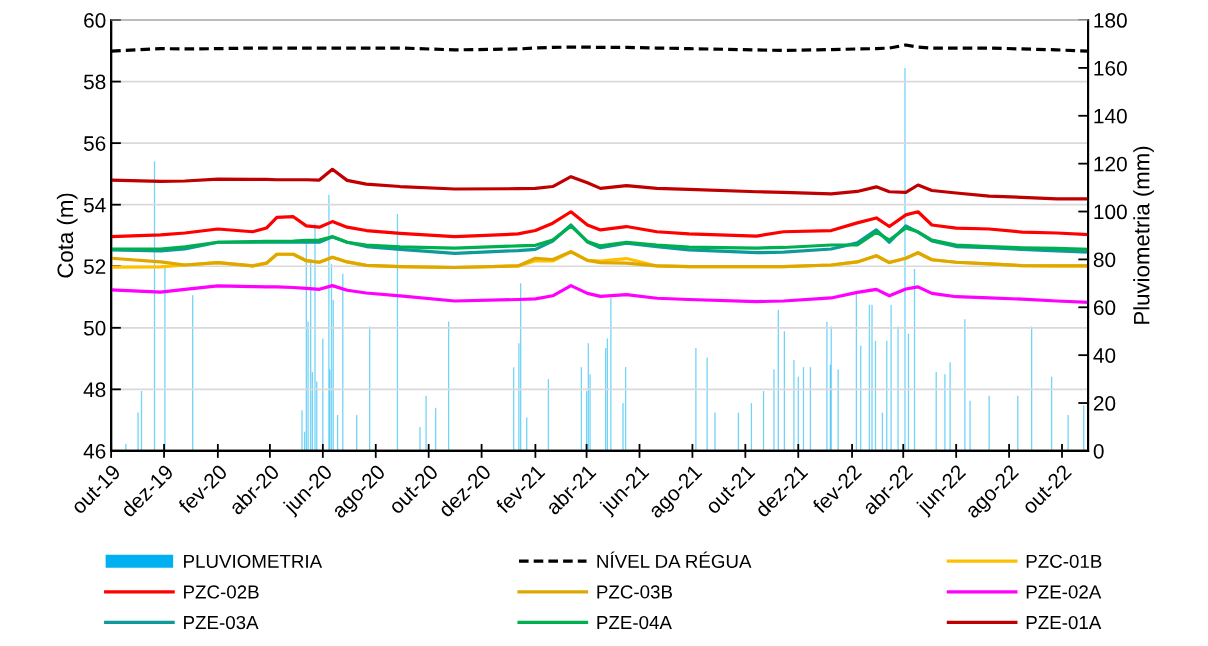  I want to click on y2-tick-label: 120, so click(1110, 164).